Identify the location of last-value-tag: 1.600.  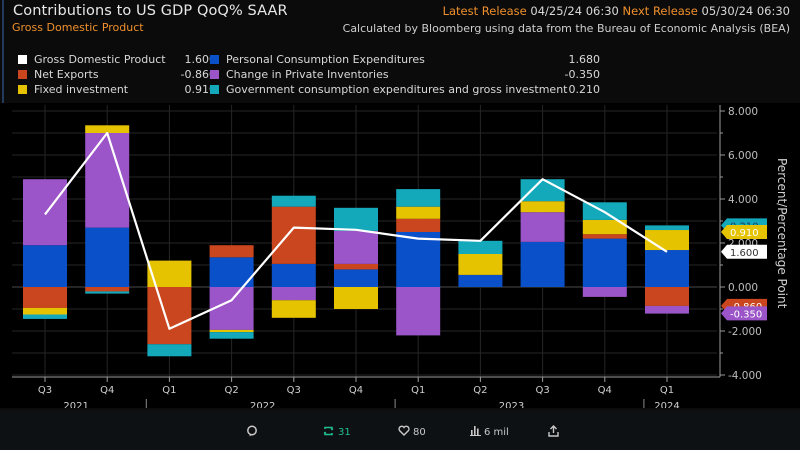
(744, 251).